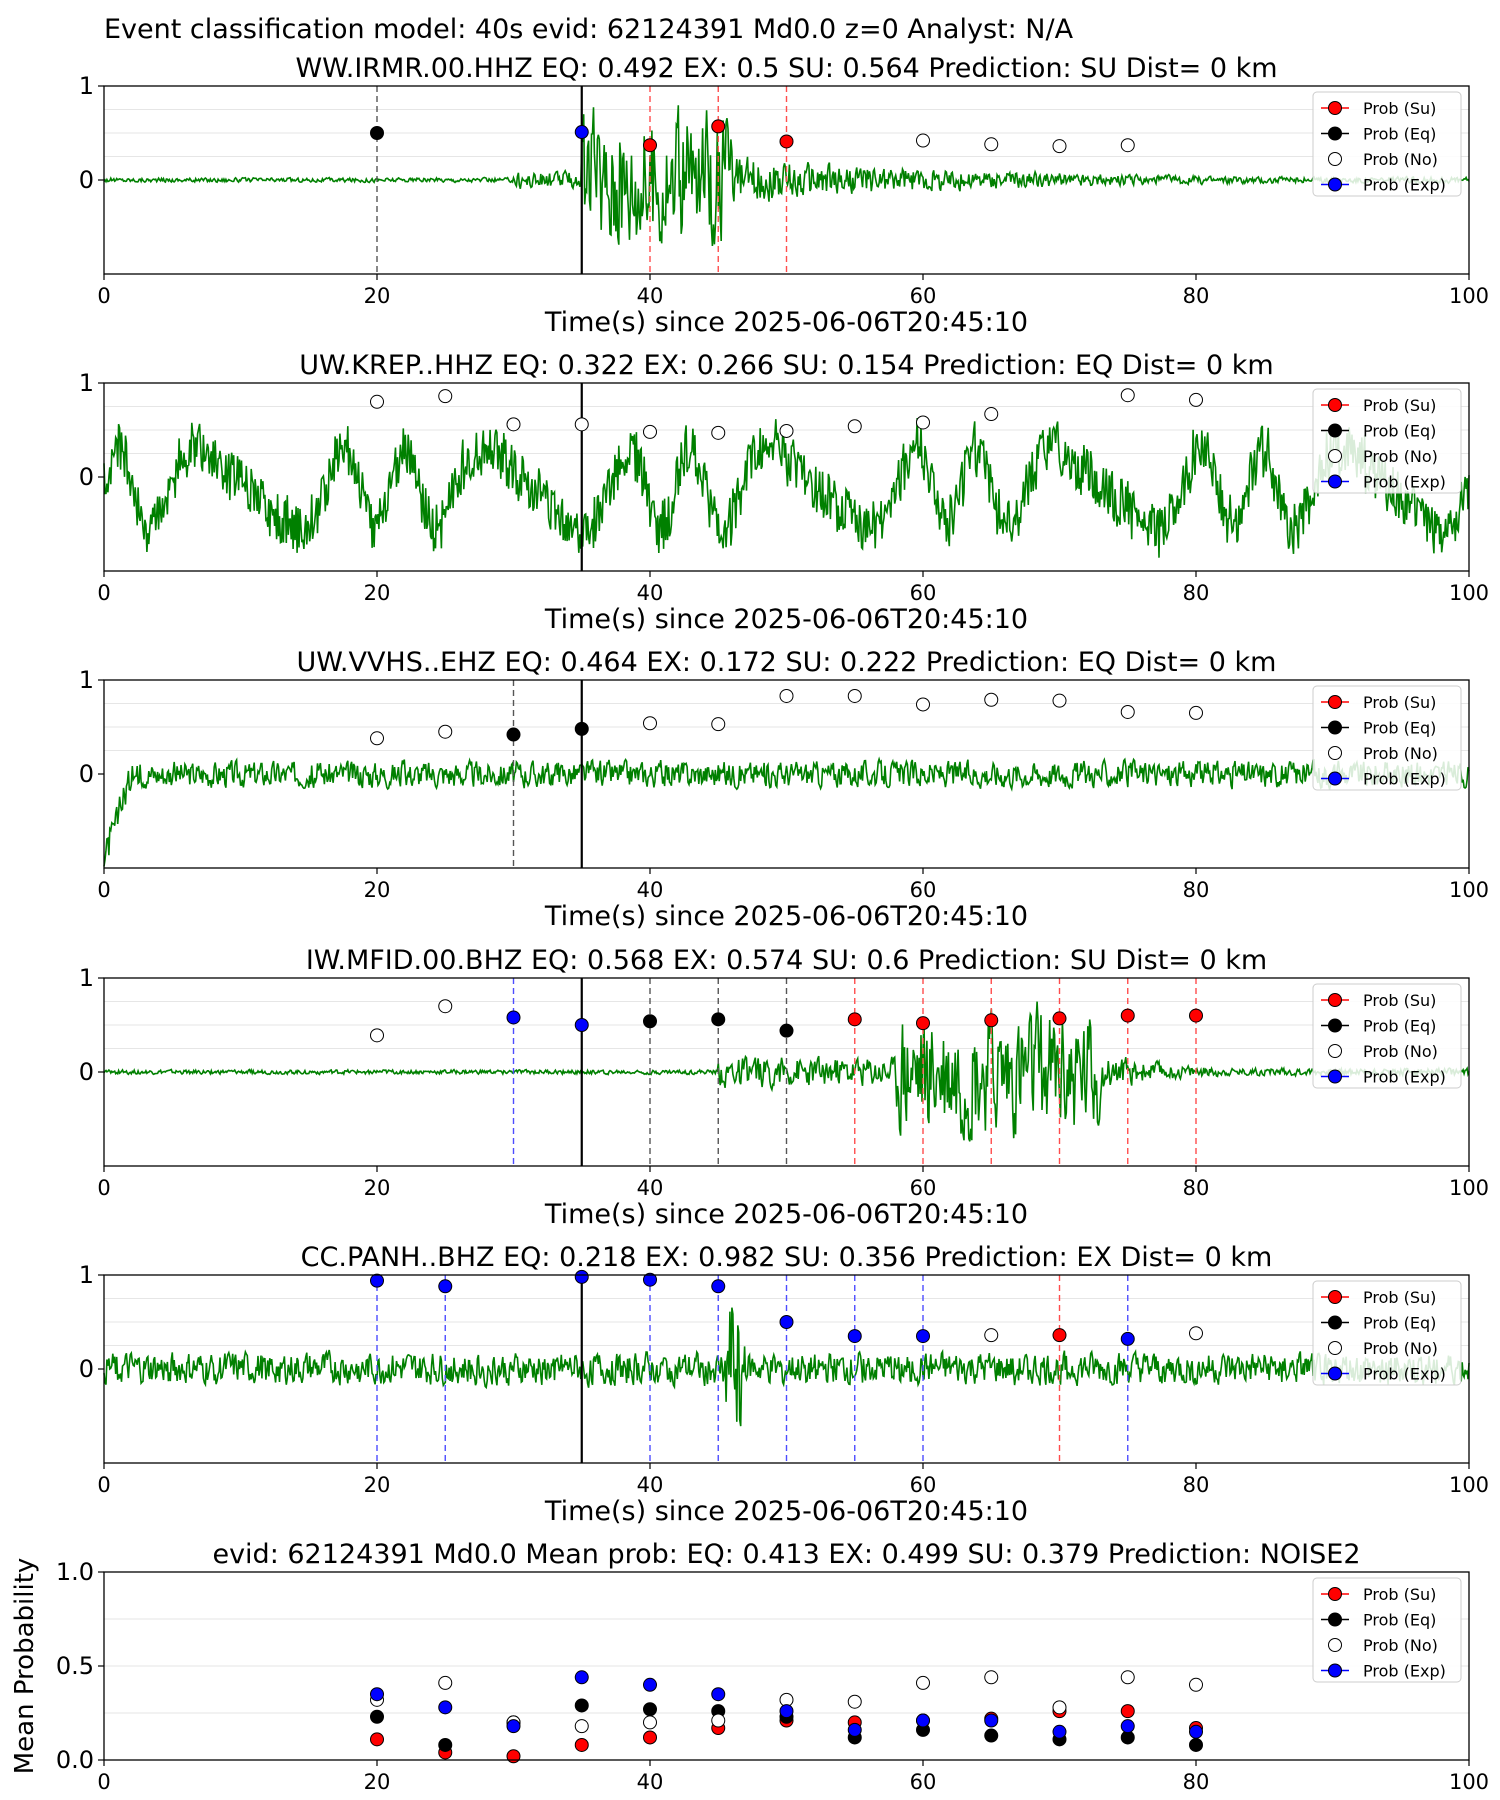 The image size is (1500, 1800). I want to click on legend-marker-eq, so click(1335, 727).